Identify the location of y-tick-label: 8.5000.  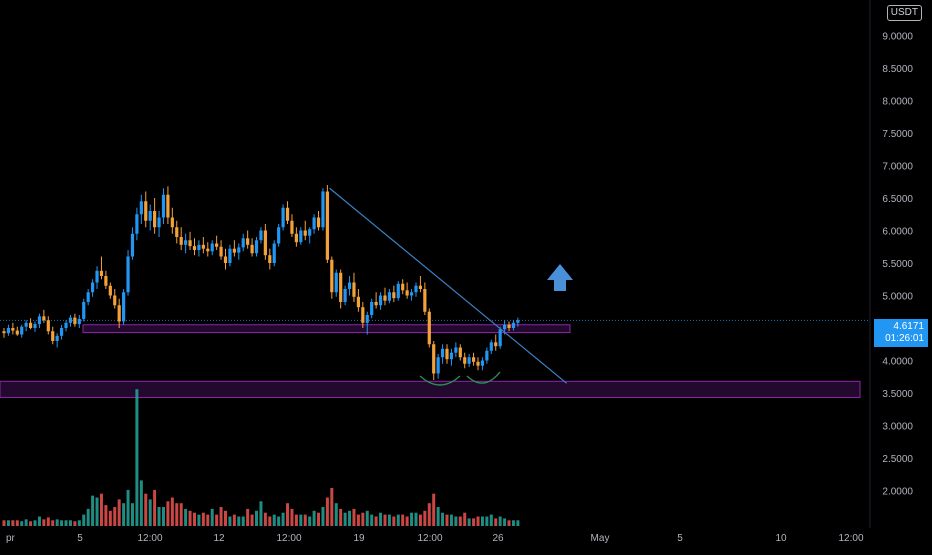
(897, 69).